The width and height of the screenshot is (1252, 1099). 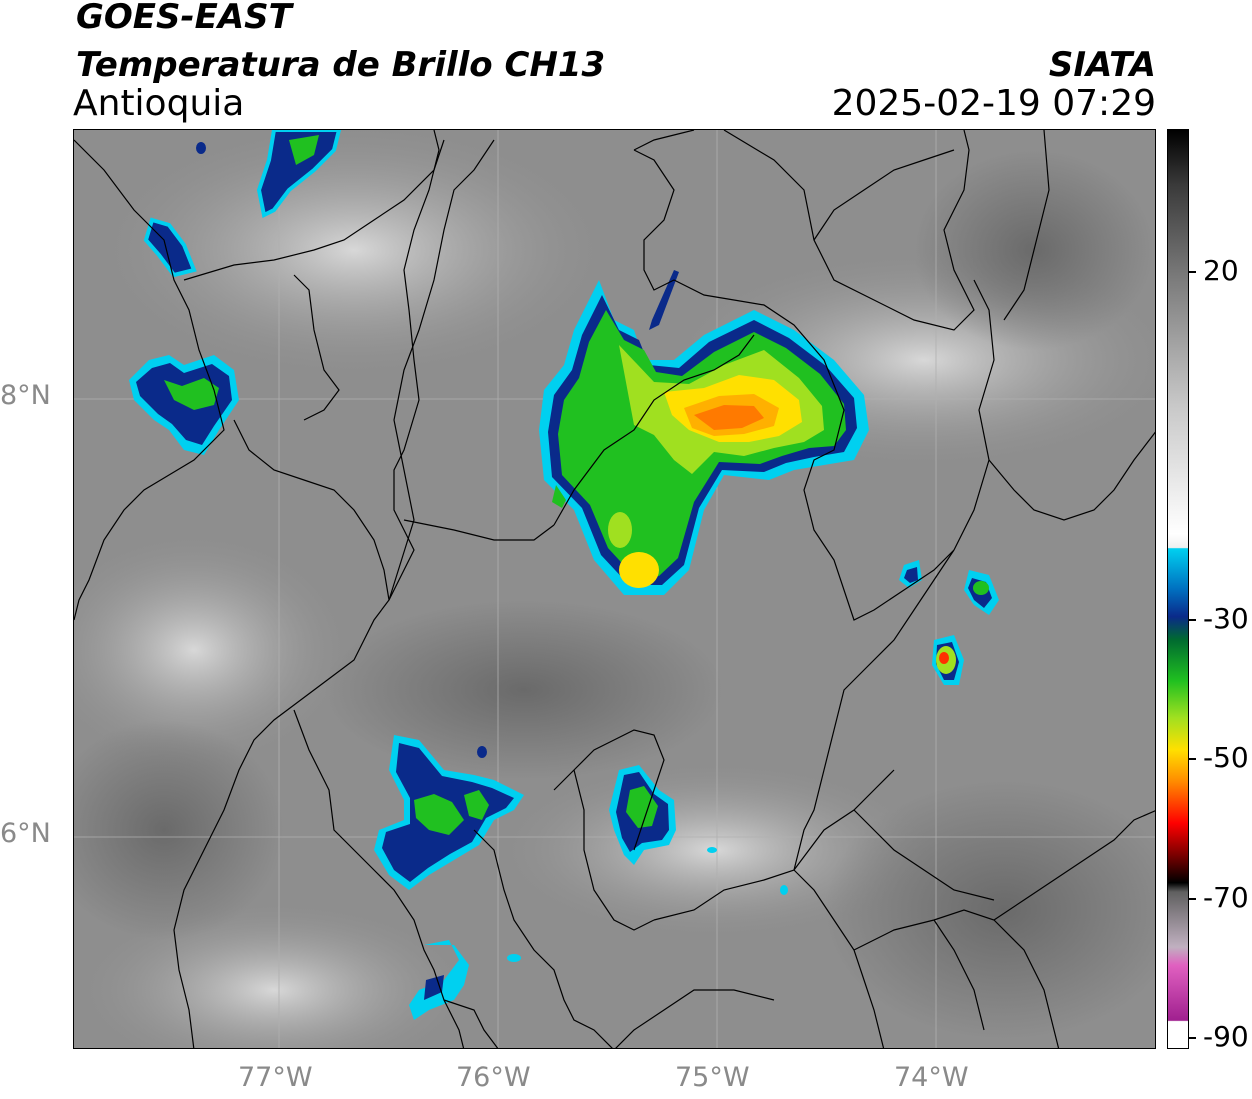 I want to click on storm-cell-east, so click(x=949, y=622).